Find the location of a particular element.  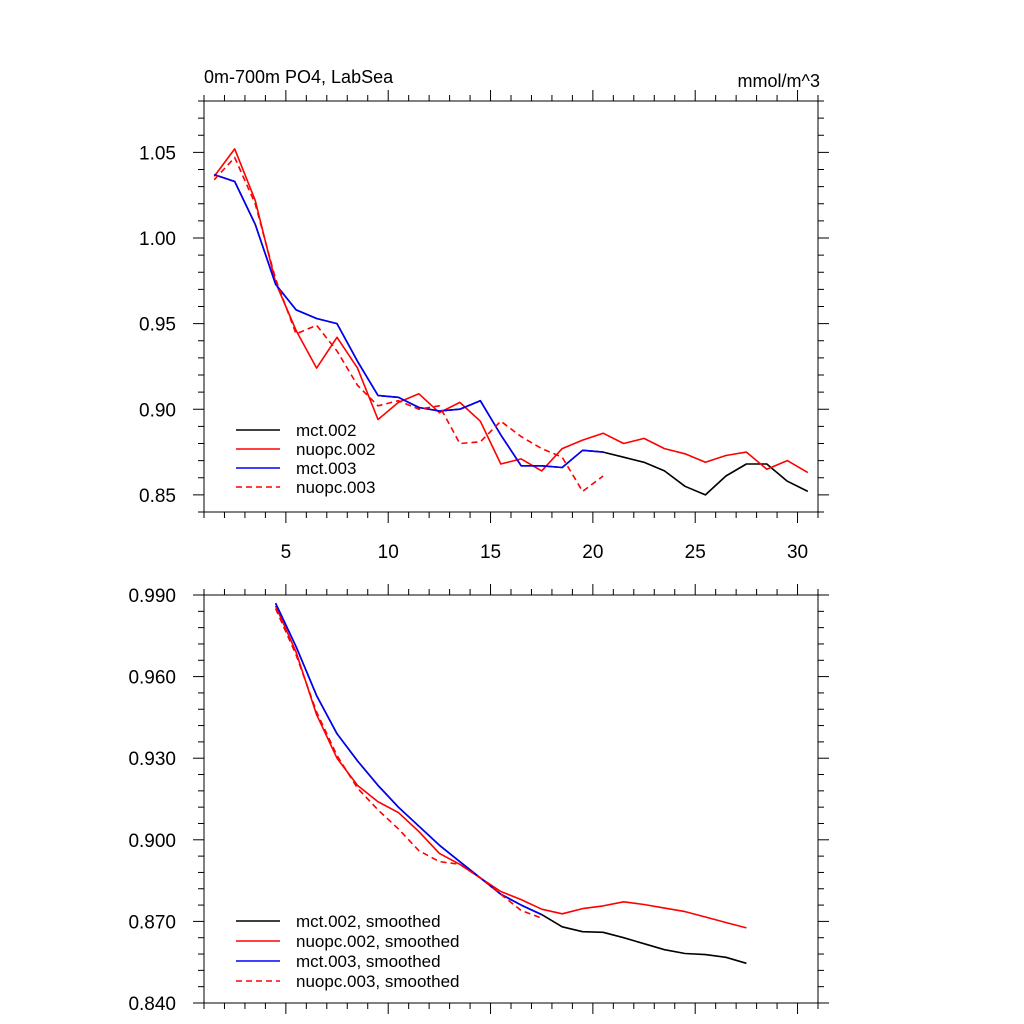

y-tick-label: 0.90 is located at coordinates (157, 410).